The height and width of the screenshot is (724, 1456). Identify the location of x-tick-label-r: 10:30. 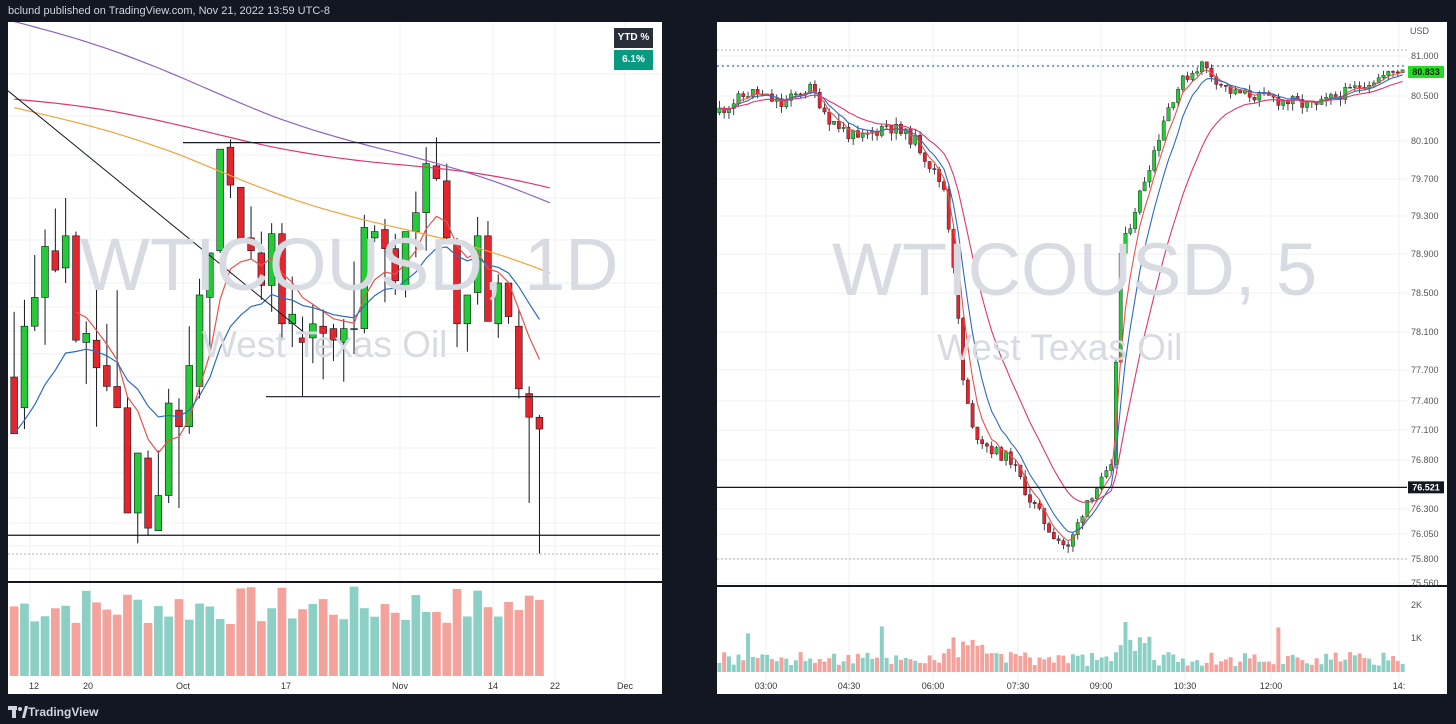
(1185, 686).